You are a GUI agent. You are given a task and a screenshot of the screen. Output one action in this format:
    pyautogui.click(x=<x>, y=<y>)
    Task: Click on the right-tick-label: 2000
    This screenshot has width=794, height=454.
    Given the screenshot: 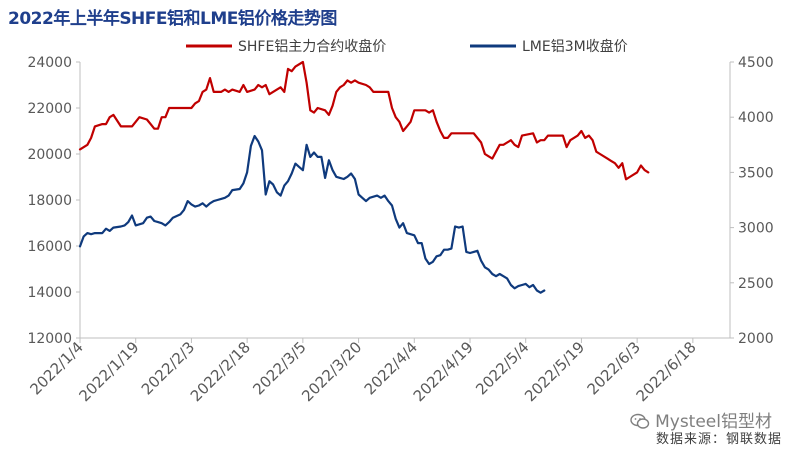 What is the action you would take?
    pyautogui.click(x=756, y=339)
    